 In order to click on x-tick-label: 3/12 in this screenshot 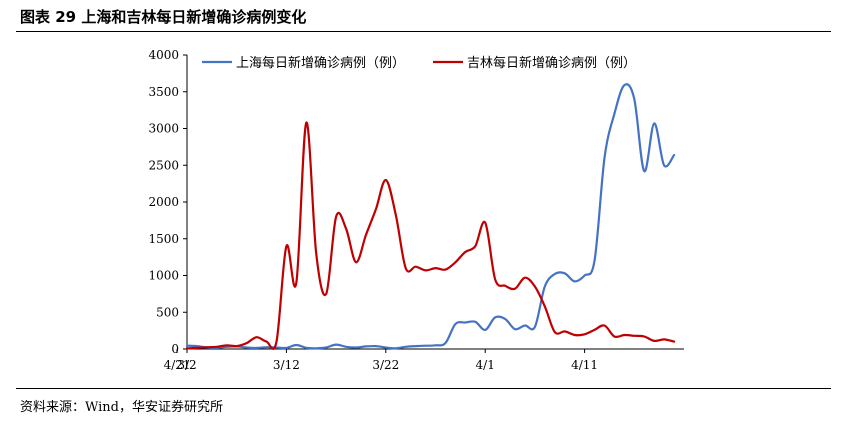, I will do `click(286, 365)`.